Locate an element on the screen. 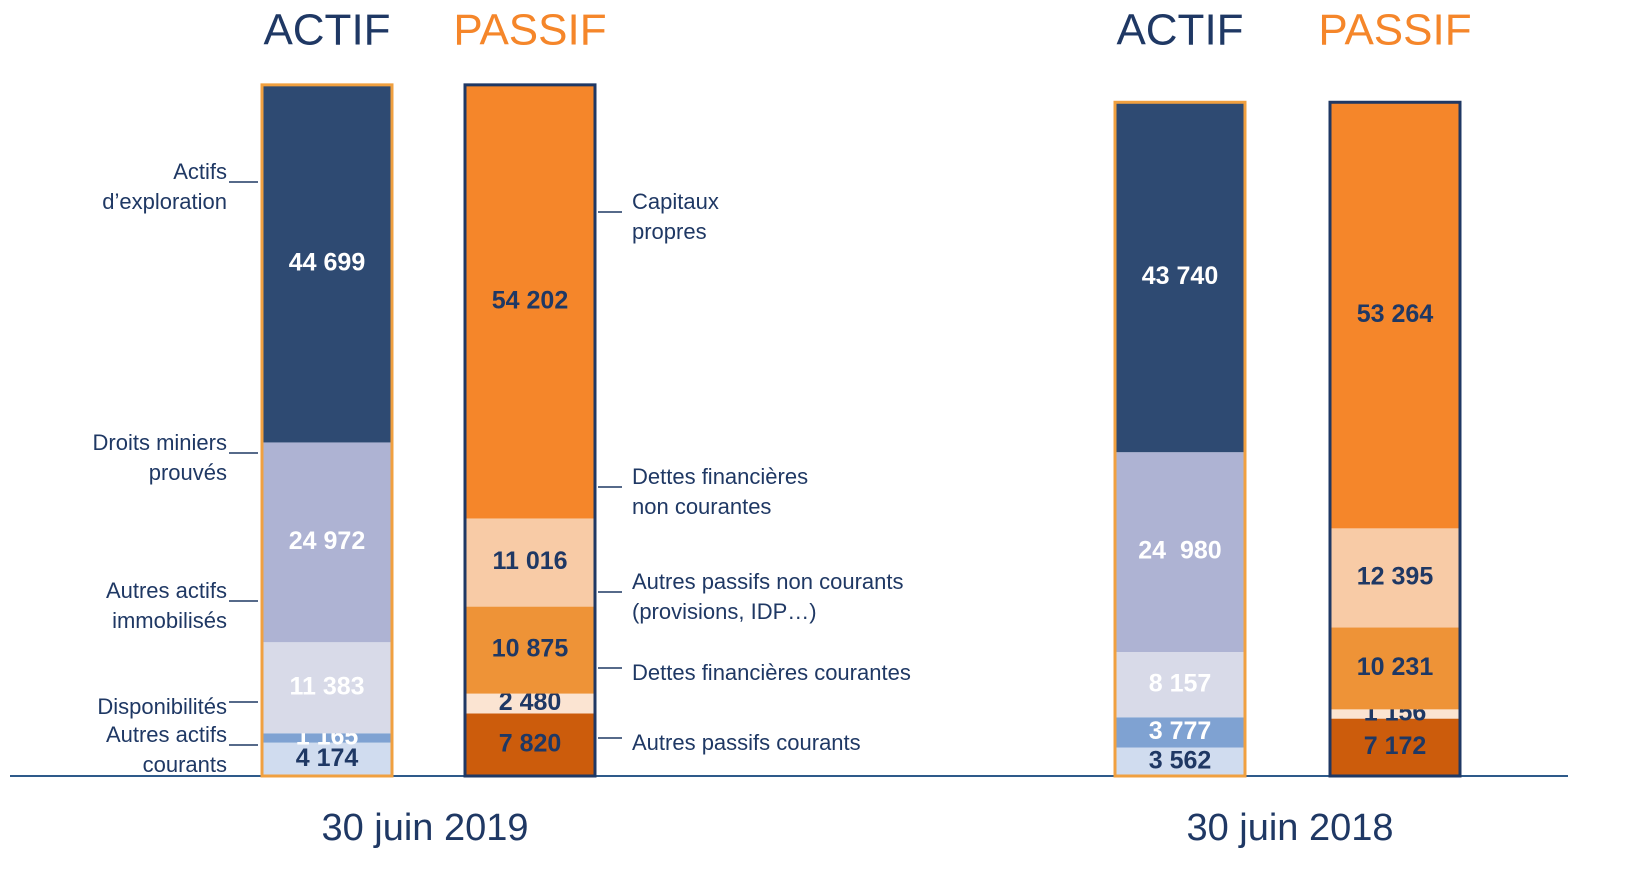 Image resolution: width=1650 pixels, height=892 pixels. series-name: Dettes financières courantes is located at coordinates (771, 672).